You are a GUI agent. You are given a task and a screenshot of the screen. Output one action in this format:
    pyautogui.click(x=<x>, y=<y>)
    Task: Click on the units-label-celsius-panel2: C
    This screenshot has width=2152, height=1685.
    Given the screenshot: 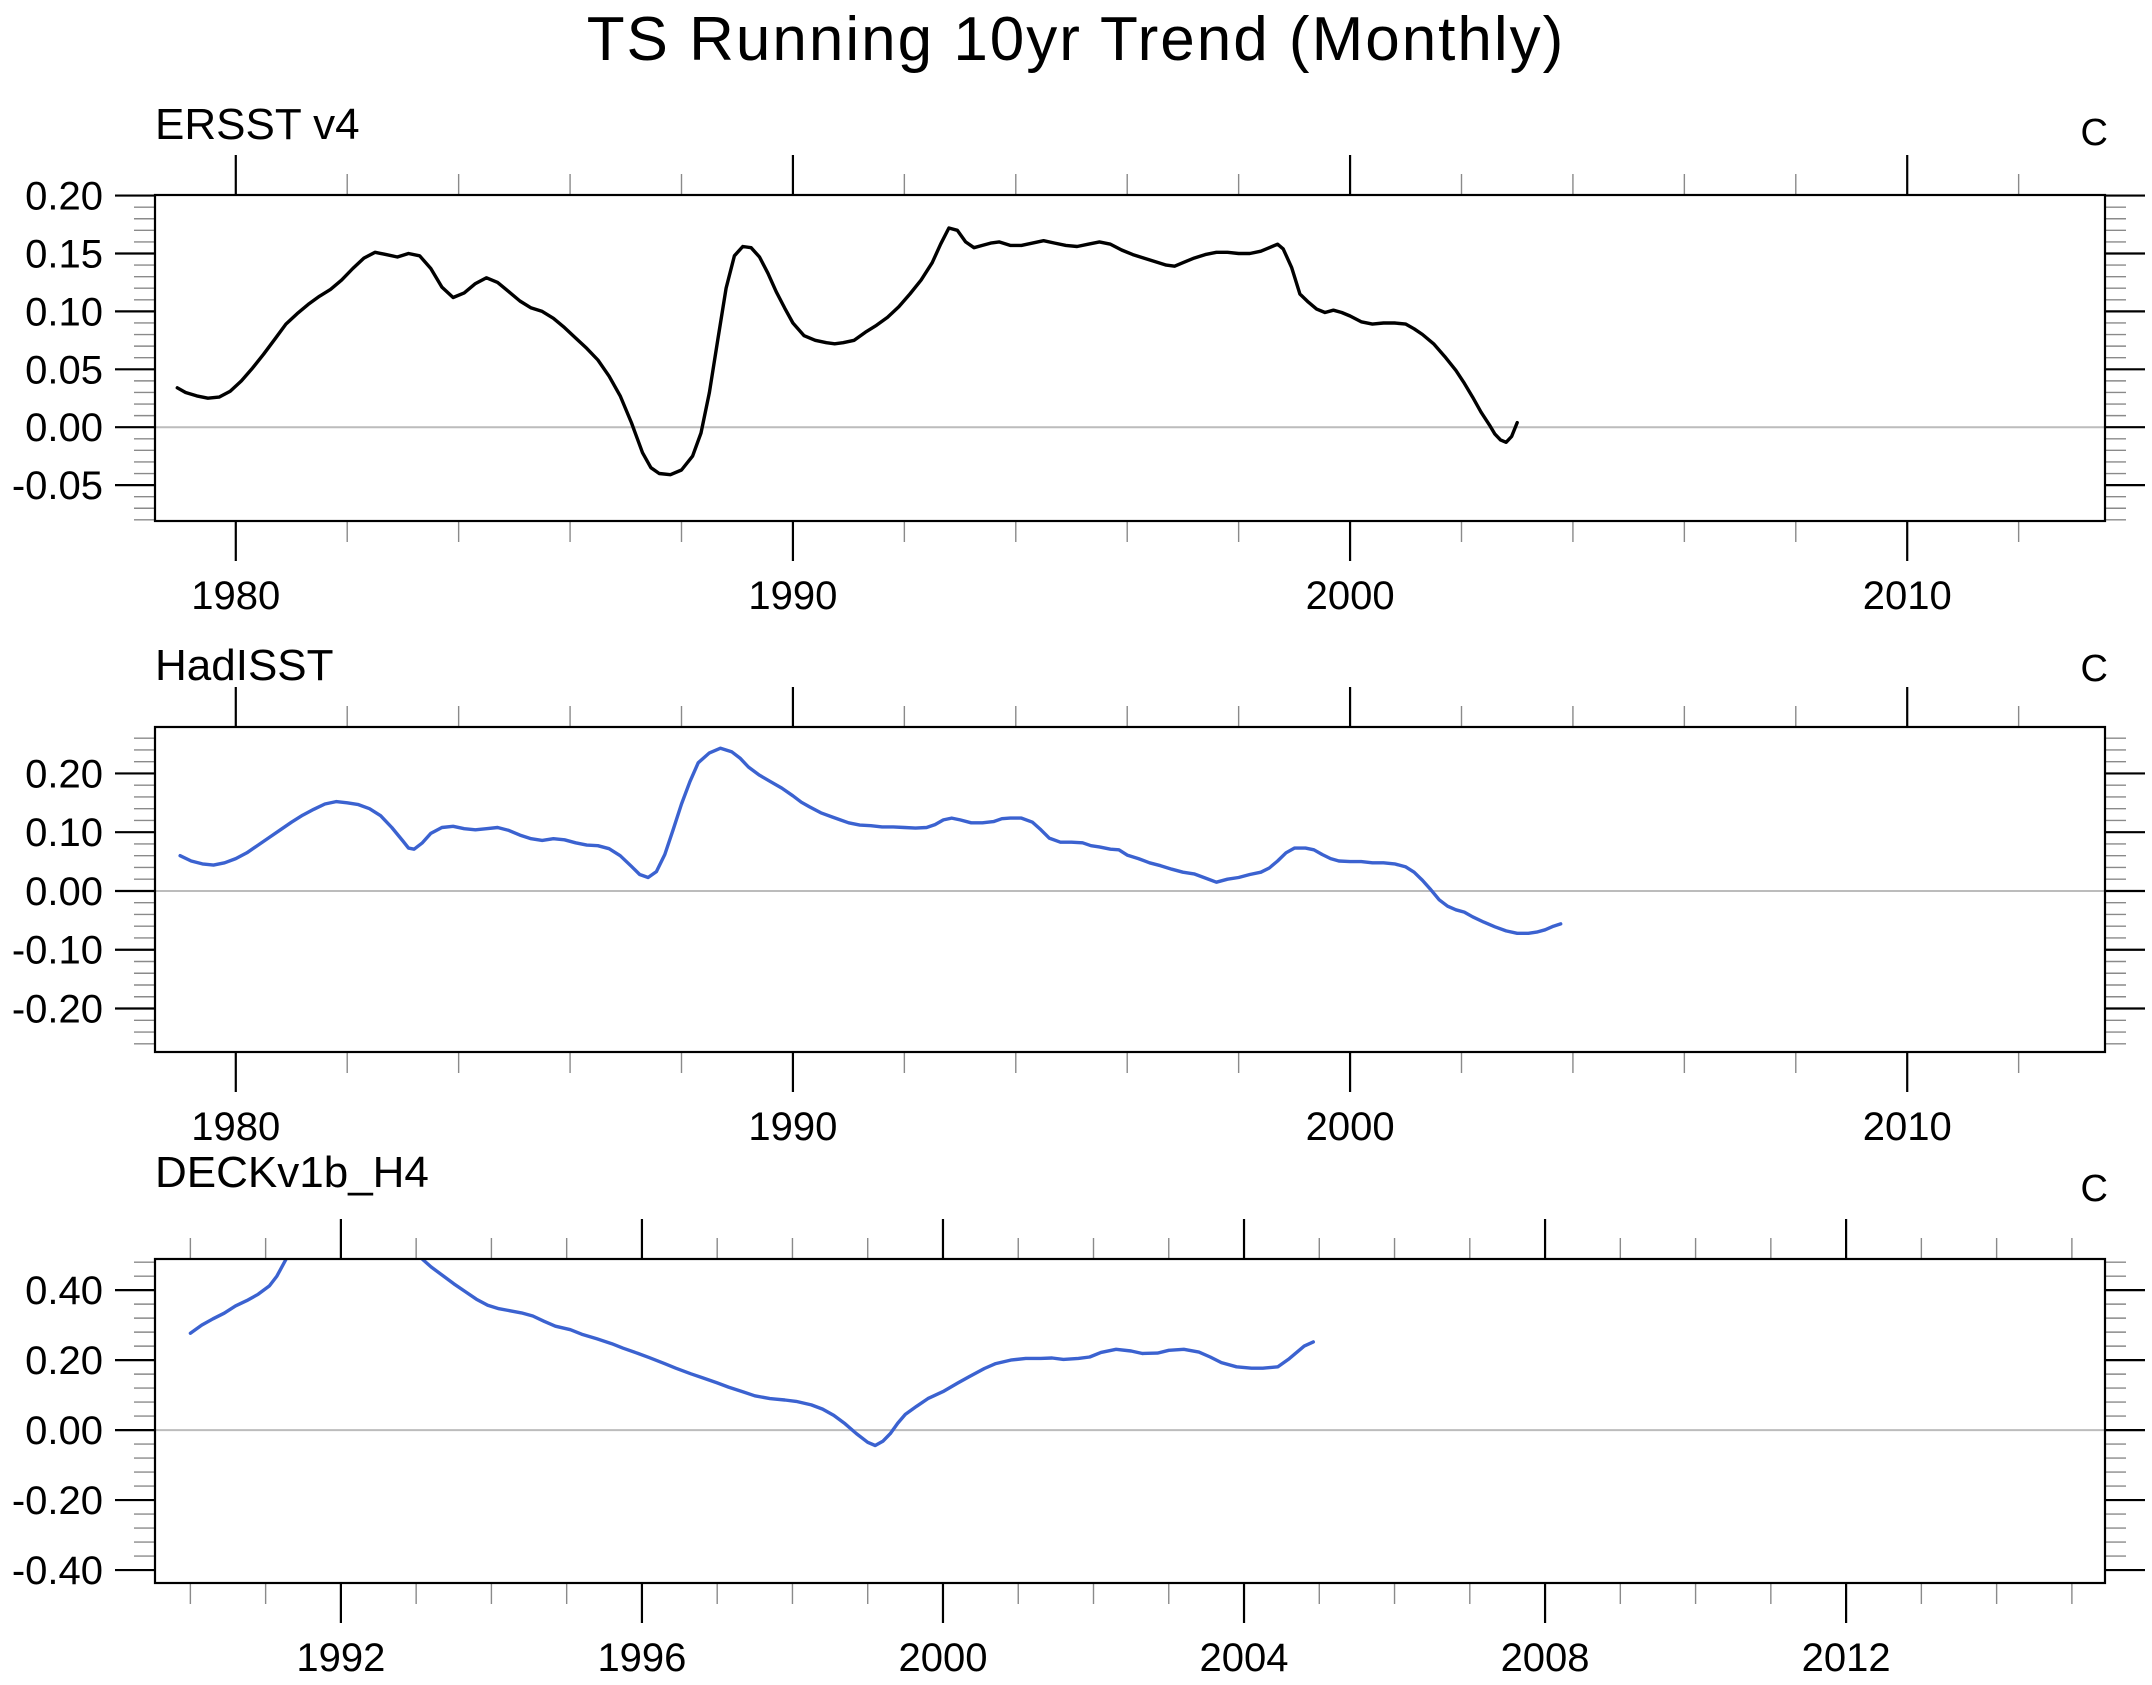 What is the action you would take?
    pyautogui.click(x=2094, y=669)
    